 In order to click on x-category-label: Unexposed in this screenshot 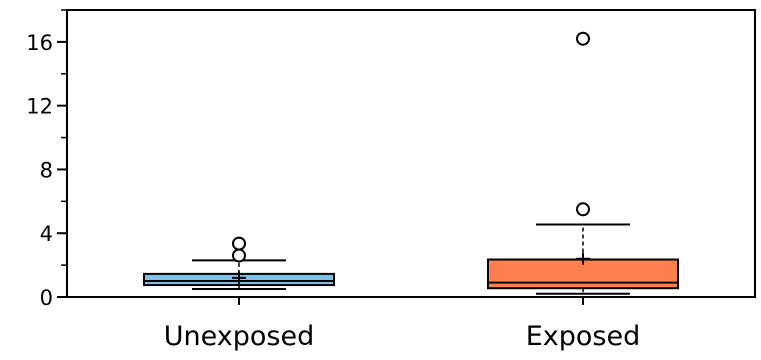, I will do `click(239, 336)`.